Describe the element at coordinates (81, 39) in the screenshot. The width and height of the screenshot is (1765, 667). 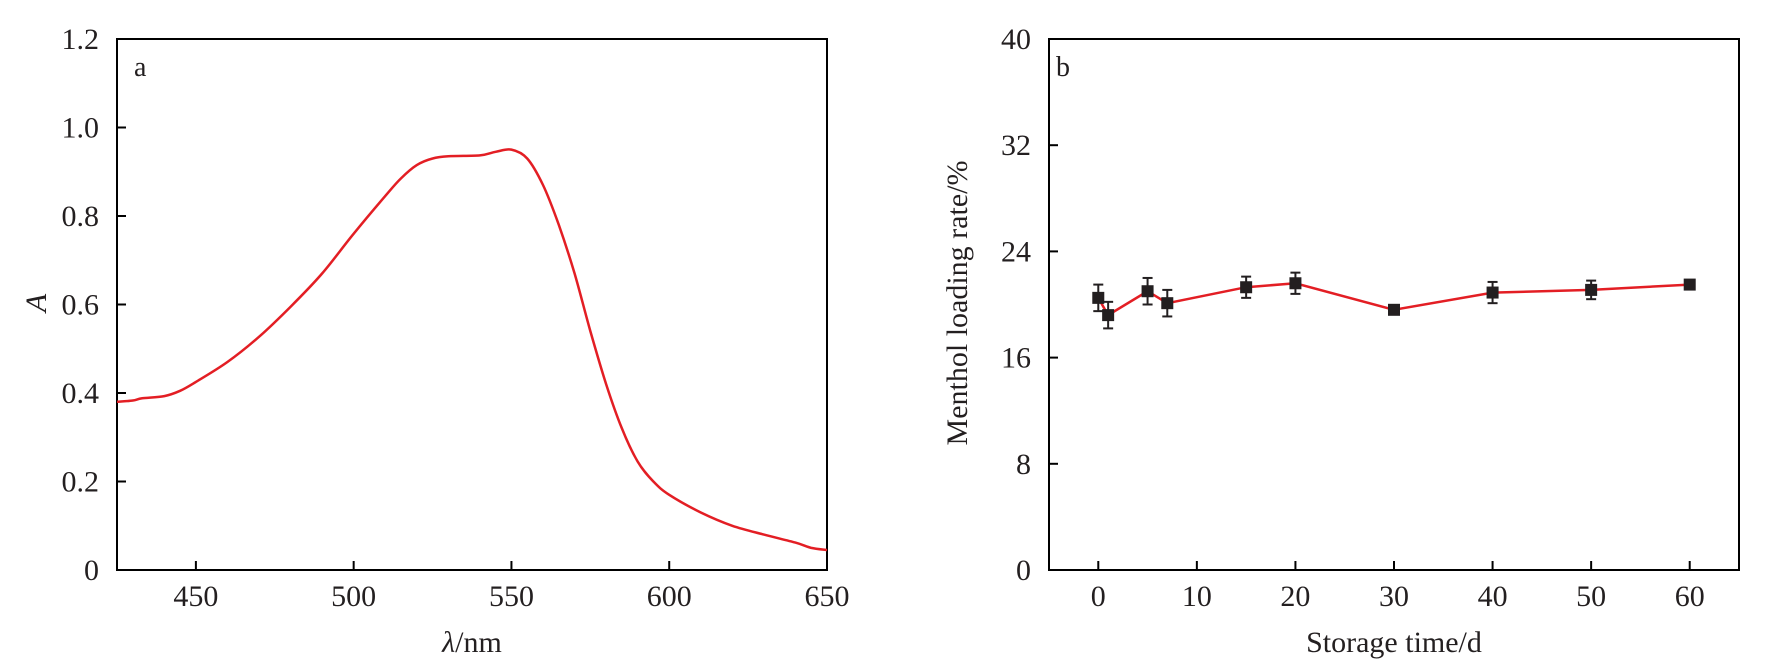
I see `y-tick-label: 1.2` at that location.